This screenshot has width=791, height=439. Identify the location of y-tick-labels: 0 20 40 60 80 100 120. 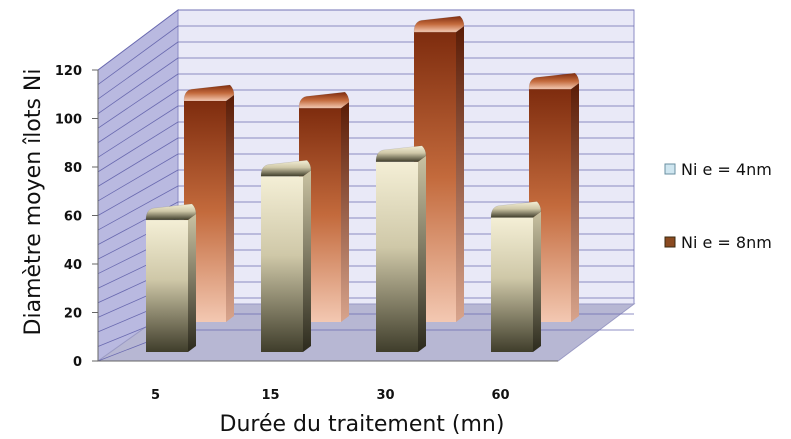
(76, 217).